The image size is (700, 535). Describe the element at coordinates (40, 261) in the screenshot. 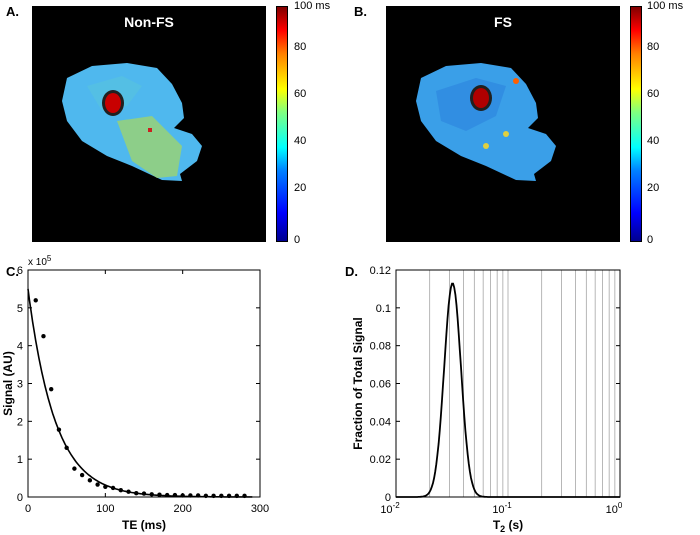

I see `y-multiplier: x 105` at that location.